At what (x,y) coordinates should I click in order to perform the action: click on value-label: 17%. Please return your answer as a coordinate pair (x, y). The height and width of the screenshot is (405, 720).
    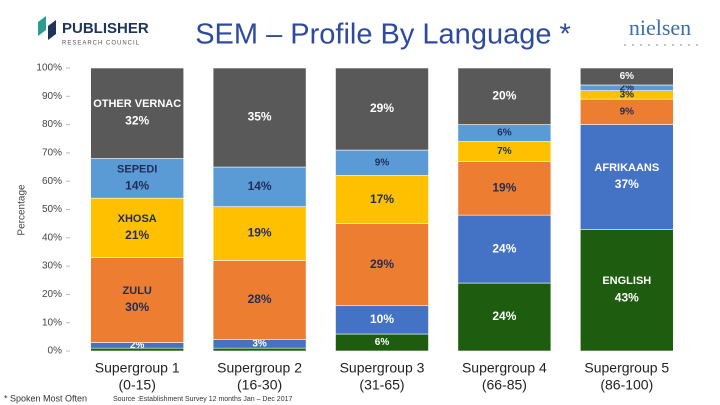
    Looking at the image, I should click on (382, 199).